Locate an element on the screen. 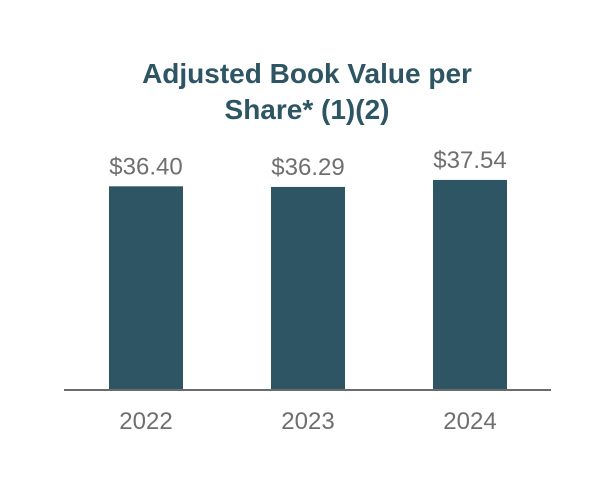  chart-title-line-2: Share* (1)(2) is located at coordinates (307, 109).